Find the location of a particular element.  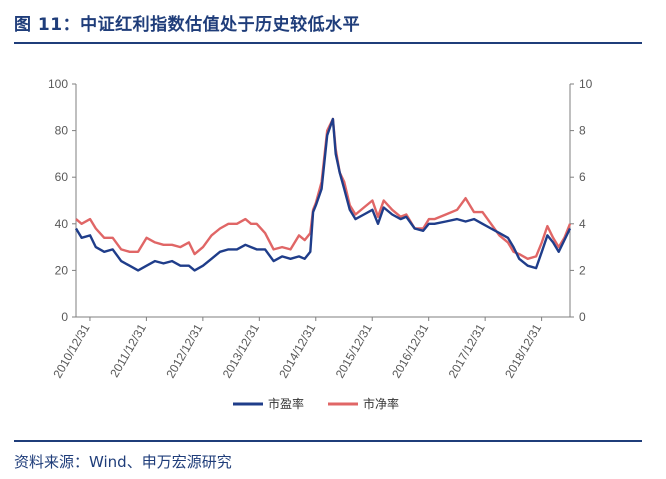

x-tick-label: 2018/12/31 is located at coordinates (523, 350).